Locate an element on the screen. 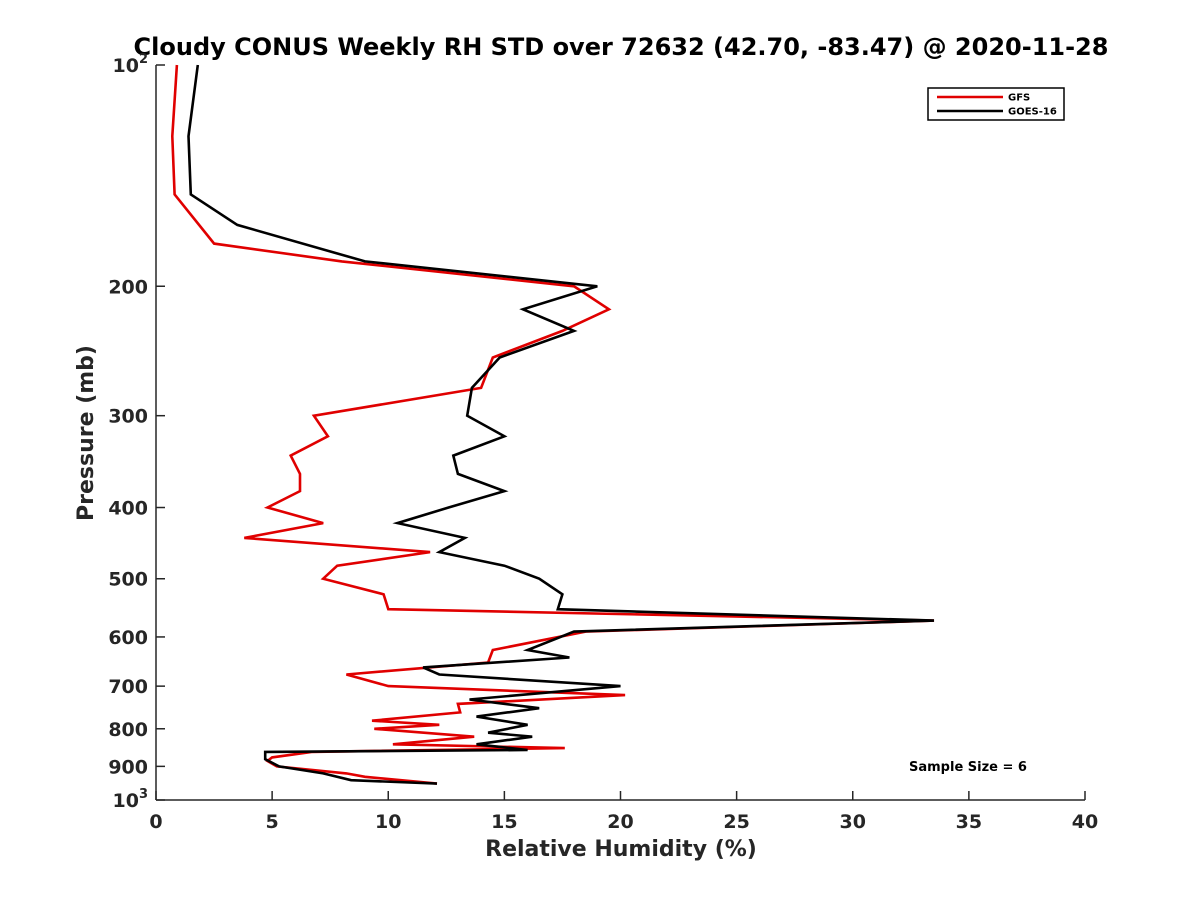 This screenshot has width=1200, height=900. x-tick-label: 15 is located at coordinates (504, 822).